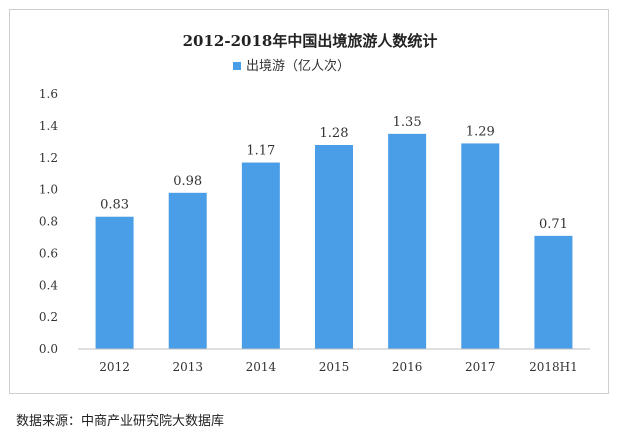 The image size is (631, 436). What do you see at coordinates (310, 41) in the screenshot?
I see `chart-title: 2012-2018年中国出境旅游人数统计` at bounding box center [310, 41].